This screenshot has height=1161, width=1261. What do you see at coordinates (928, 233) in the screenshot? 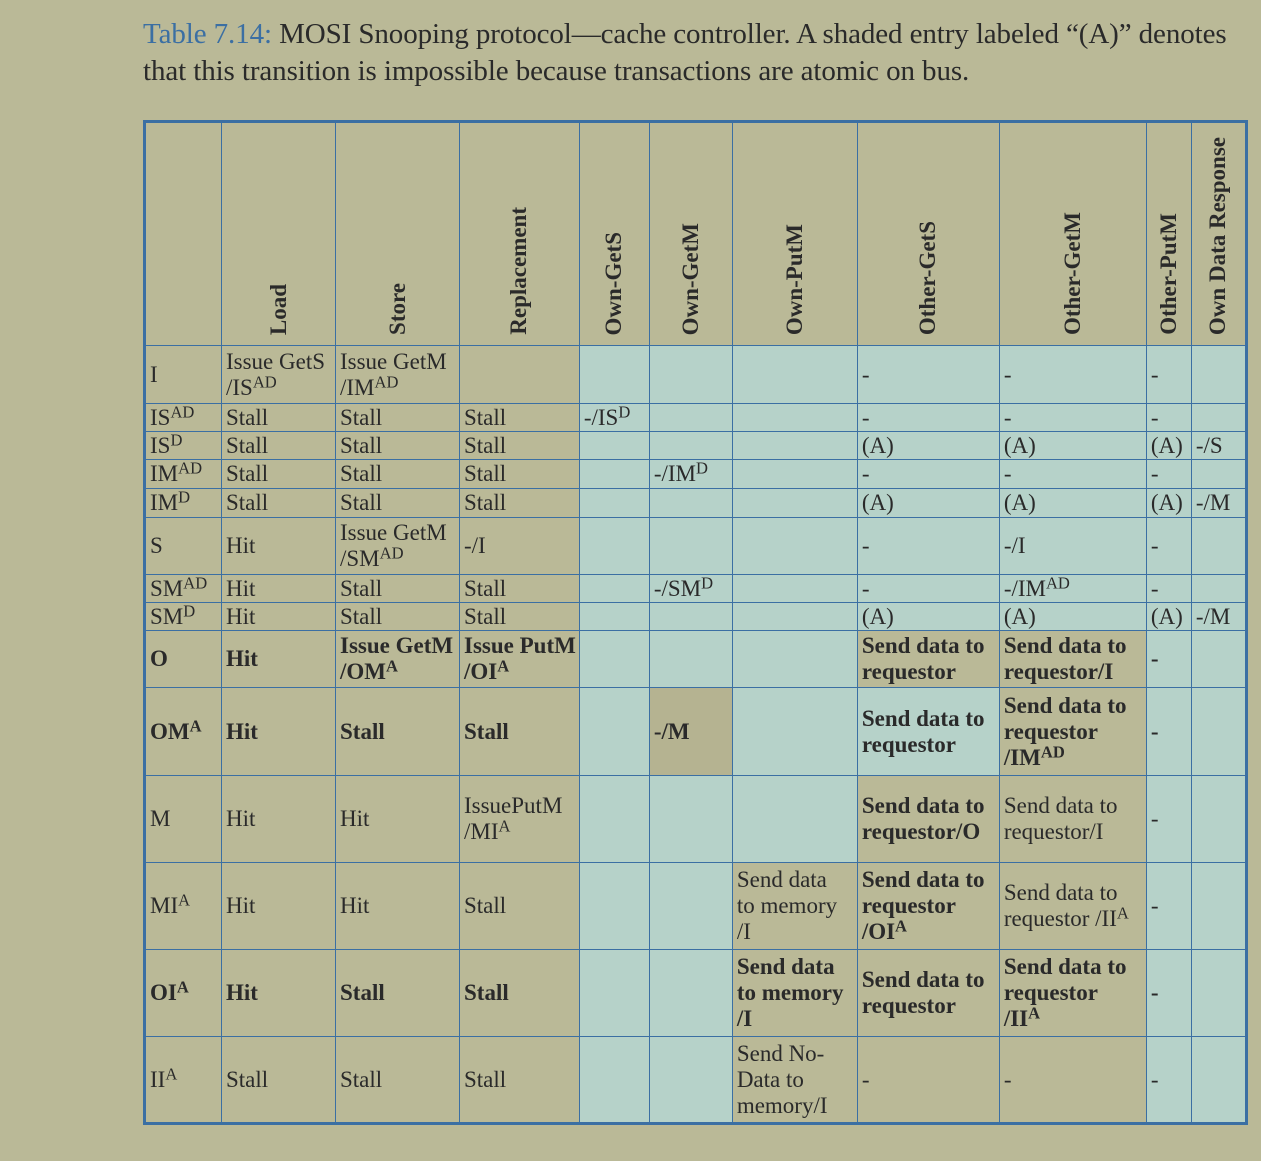
I see `header-other-gets: Other-GetS` at bounding box center [928, 233].